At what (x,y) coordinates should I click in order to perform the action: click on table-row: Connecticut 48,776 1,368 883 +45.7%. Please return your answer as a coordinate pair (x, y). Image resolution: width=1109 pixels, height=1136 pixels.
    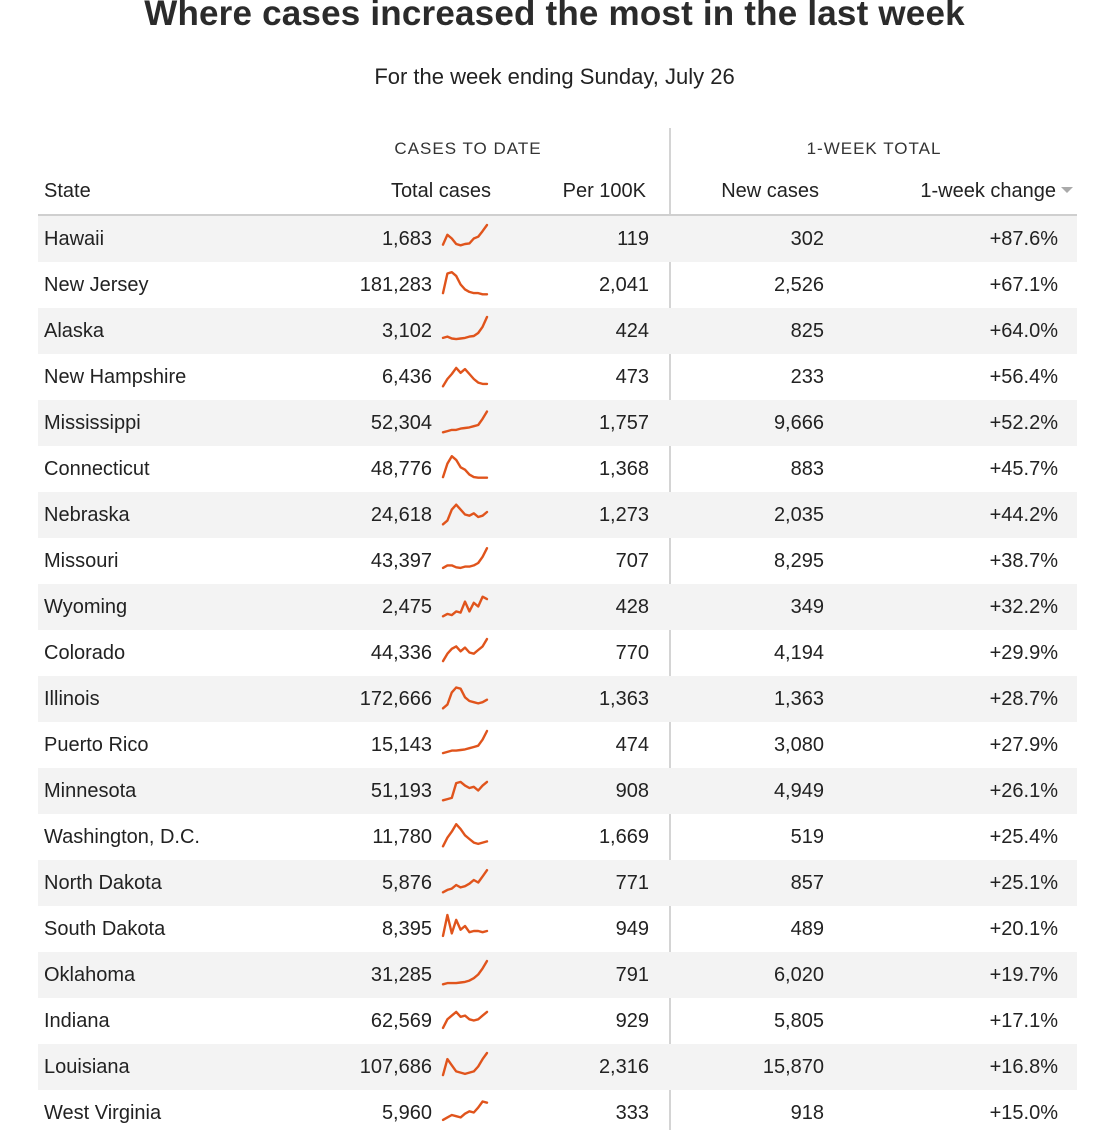
    Looking at the image, I should click on (557, 469).